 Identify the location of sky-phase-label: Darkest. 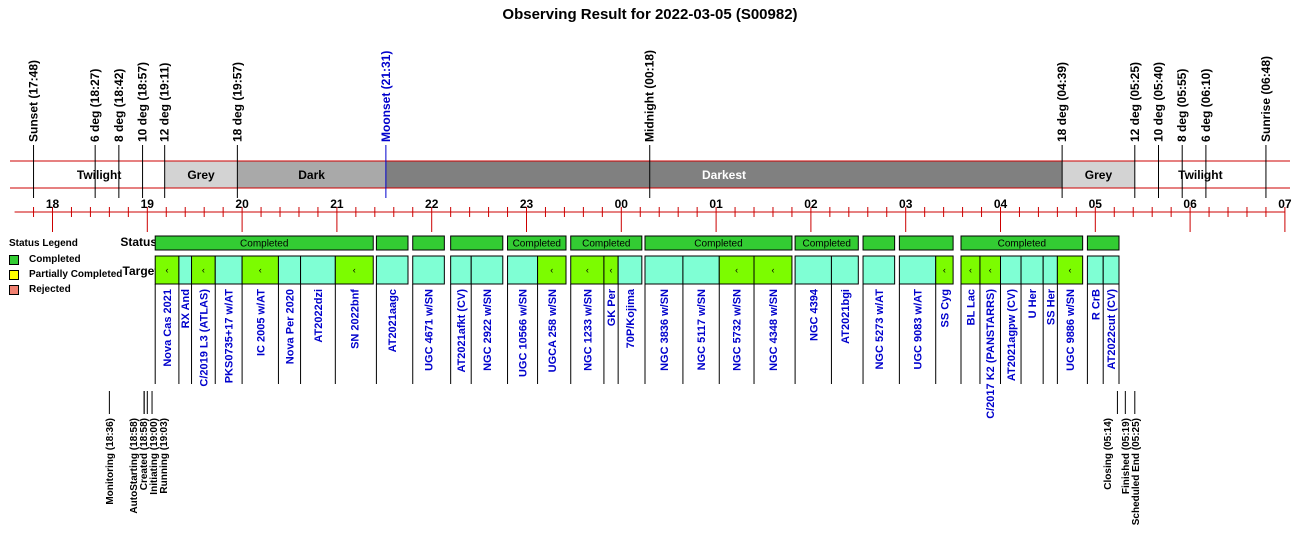
(724, 175).